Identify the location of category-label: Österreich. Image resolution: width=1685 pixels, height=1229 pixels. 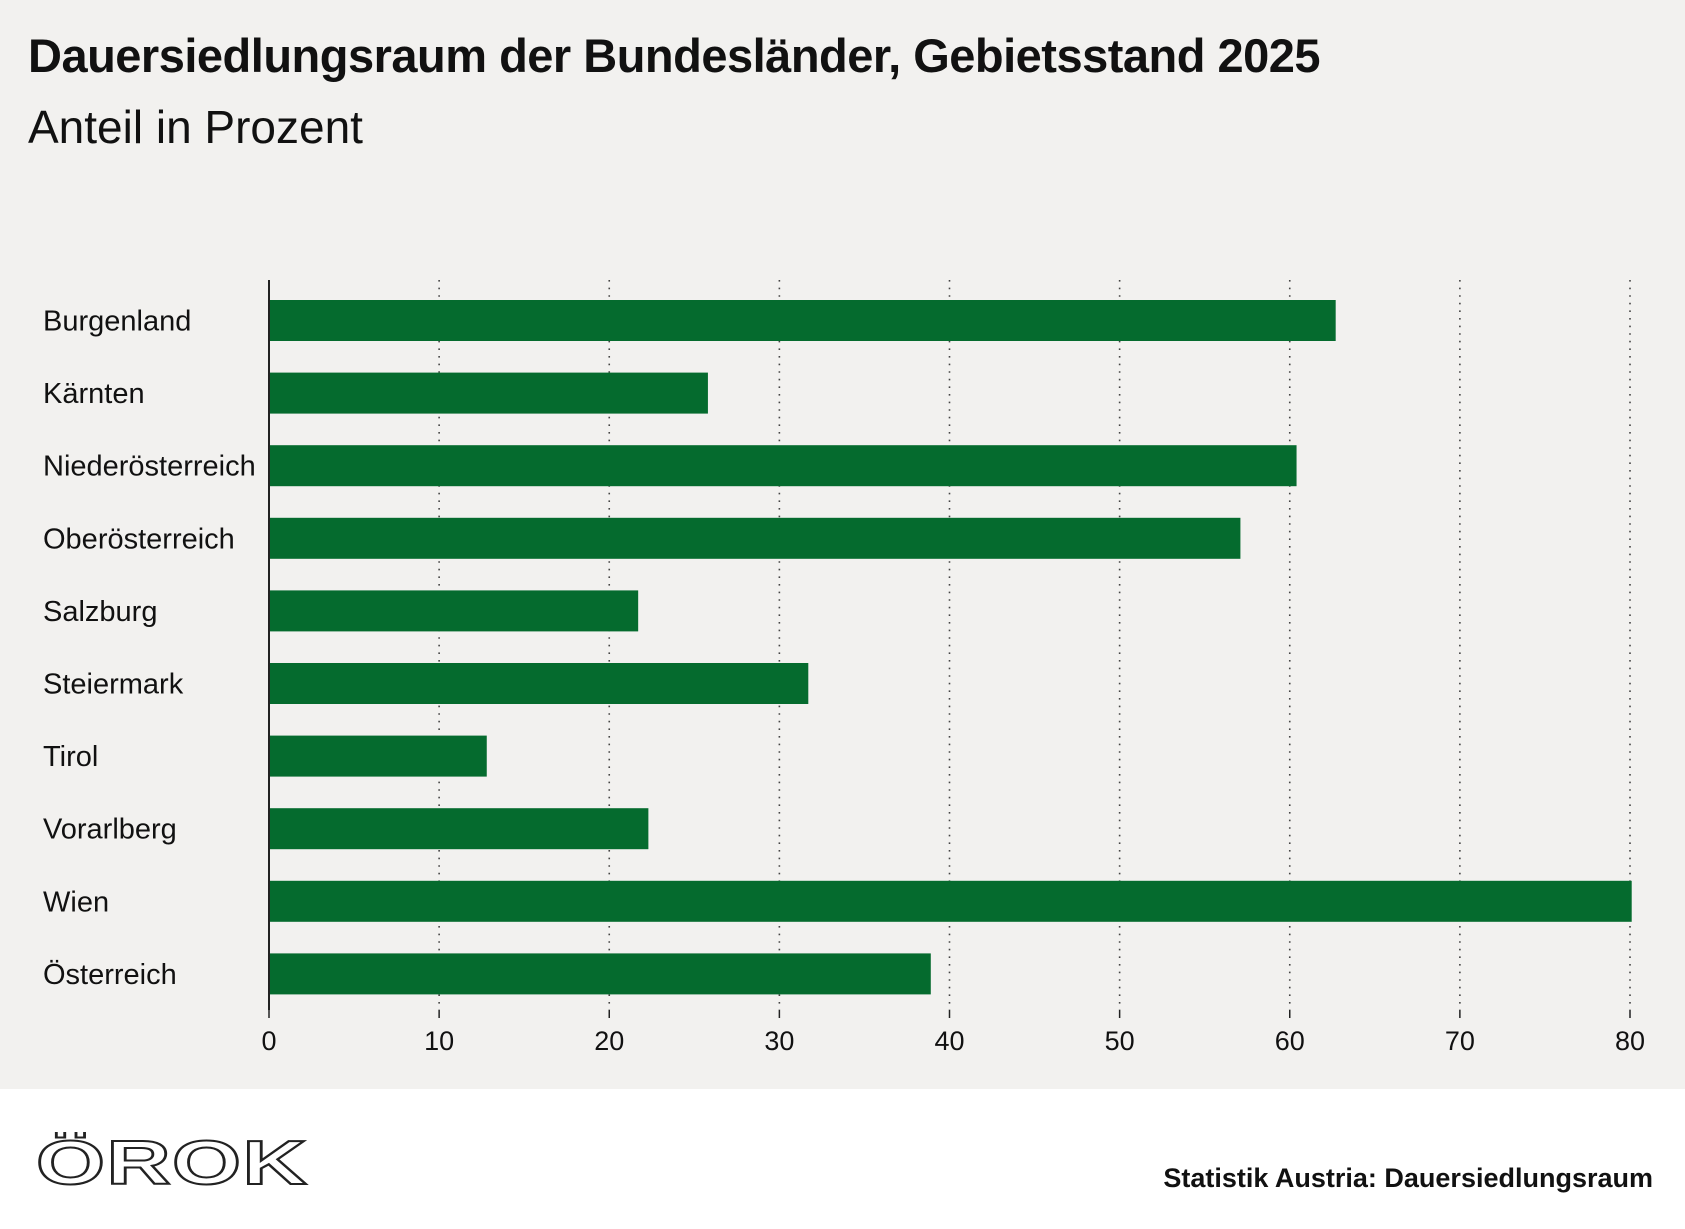
(110, 975).